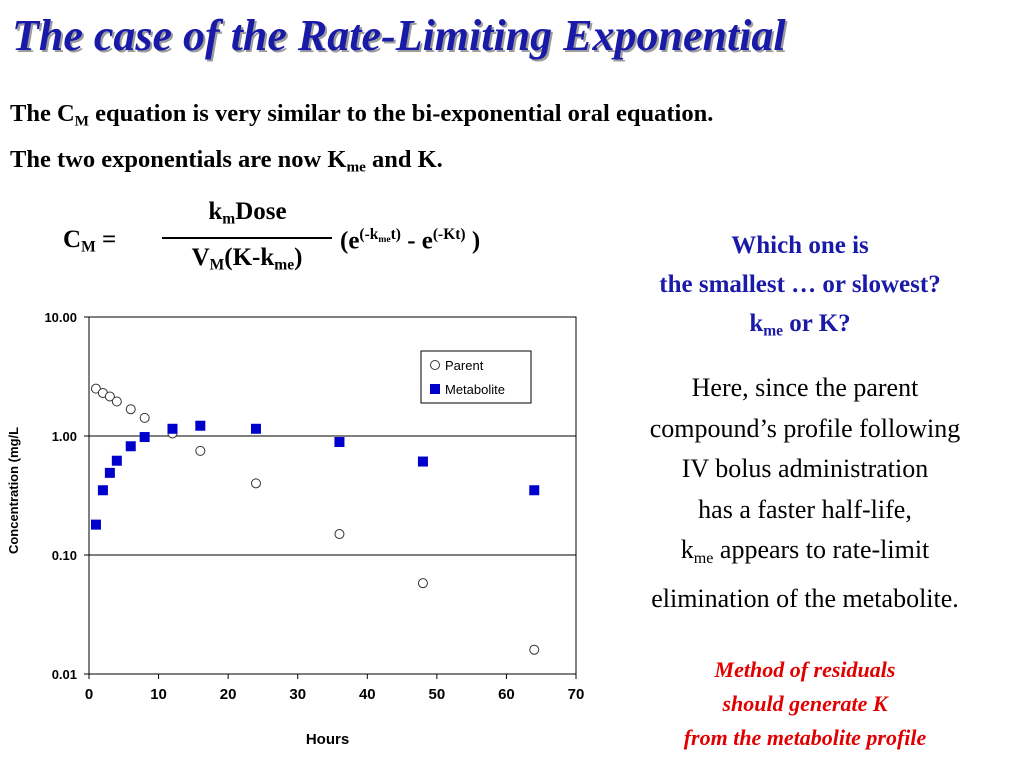 This screenshot has height=768, width=1024. Describe the element at coordinates (687, 549) in the screenshot. I see `explanation-line-5-k: k` at that location.